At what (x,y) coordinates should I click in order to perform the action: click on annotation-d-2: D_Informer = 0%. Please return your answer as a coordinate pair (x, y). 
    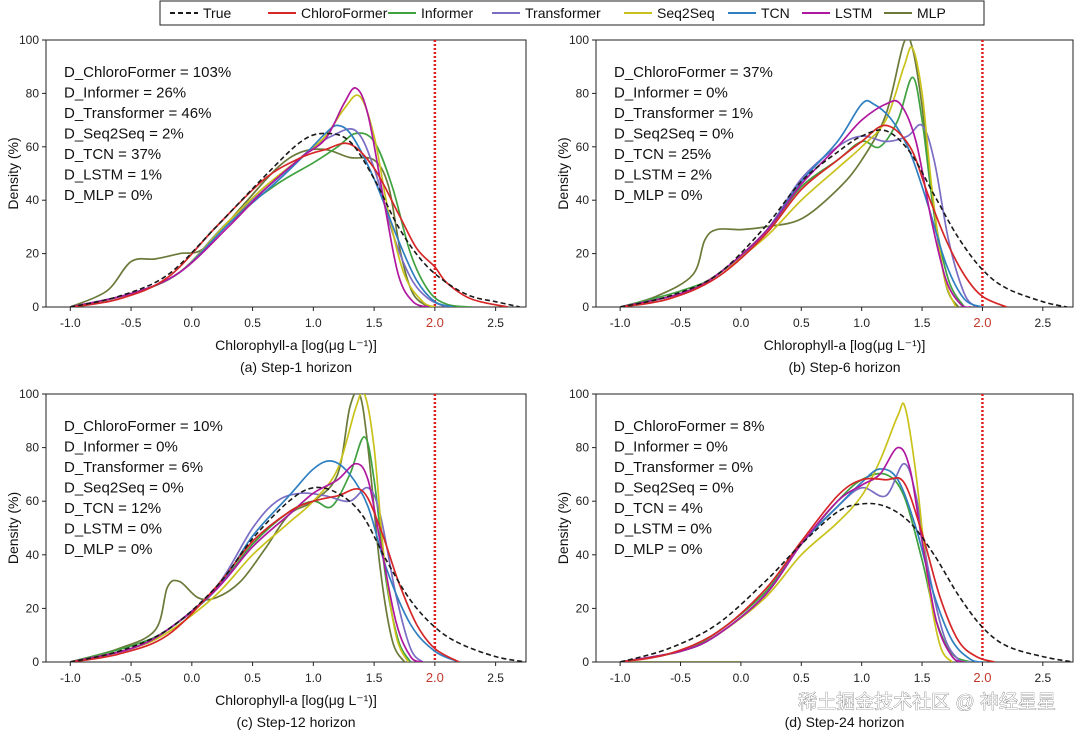
    Looking at the image, I should click on (671, 447).